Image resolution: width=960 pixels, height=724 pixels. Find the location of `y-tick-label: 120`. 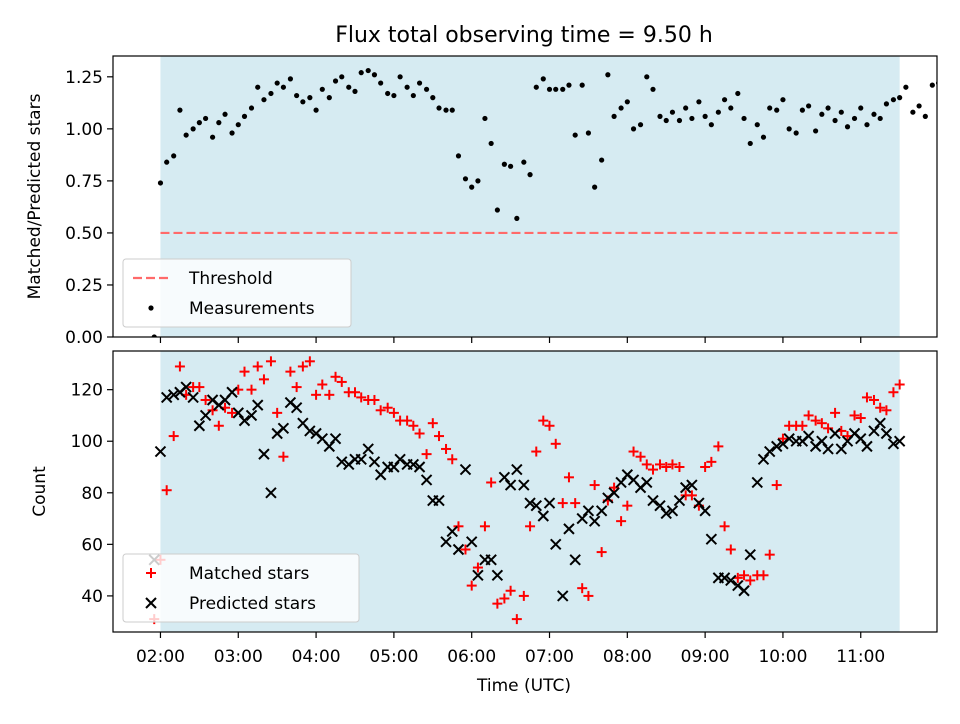

y-tick-label: 120 is located at coordinates (87, 391).